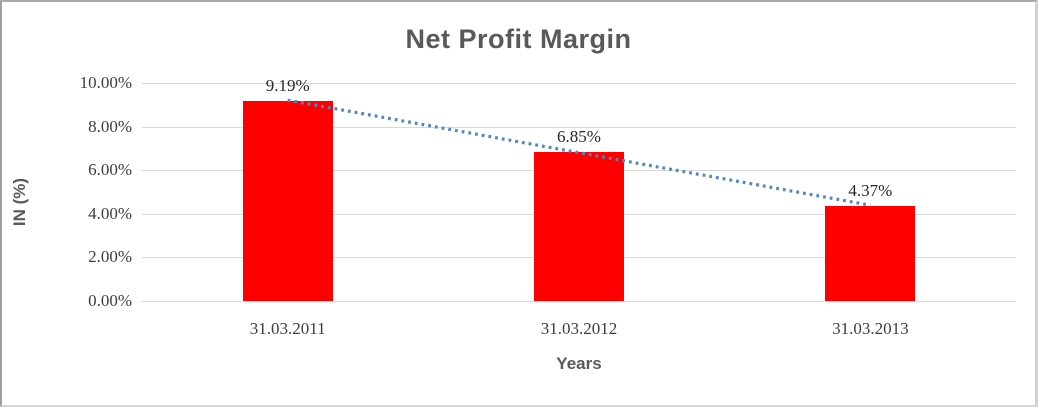 The width and height of the screenshot is (1038, 407). Describe the element at coordinates (579, 136) in the screenshot. I see `data-label: 6.85%` at that location.